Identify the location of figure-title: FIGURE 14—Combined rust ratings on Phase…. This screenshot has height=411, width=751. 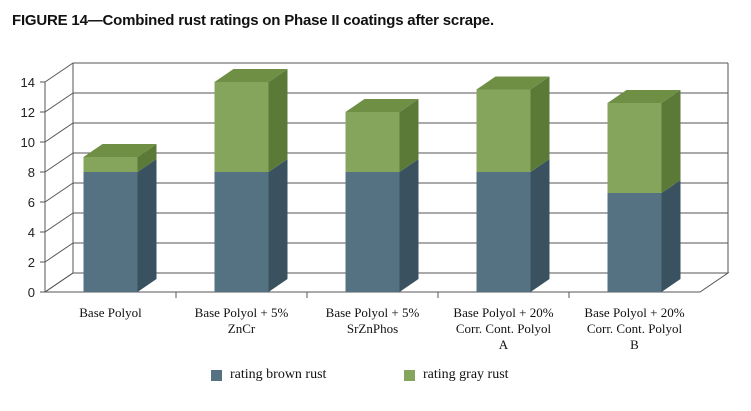
(253, 20).